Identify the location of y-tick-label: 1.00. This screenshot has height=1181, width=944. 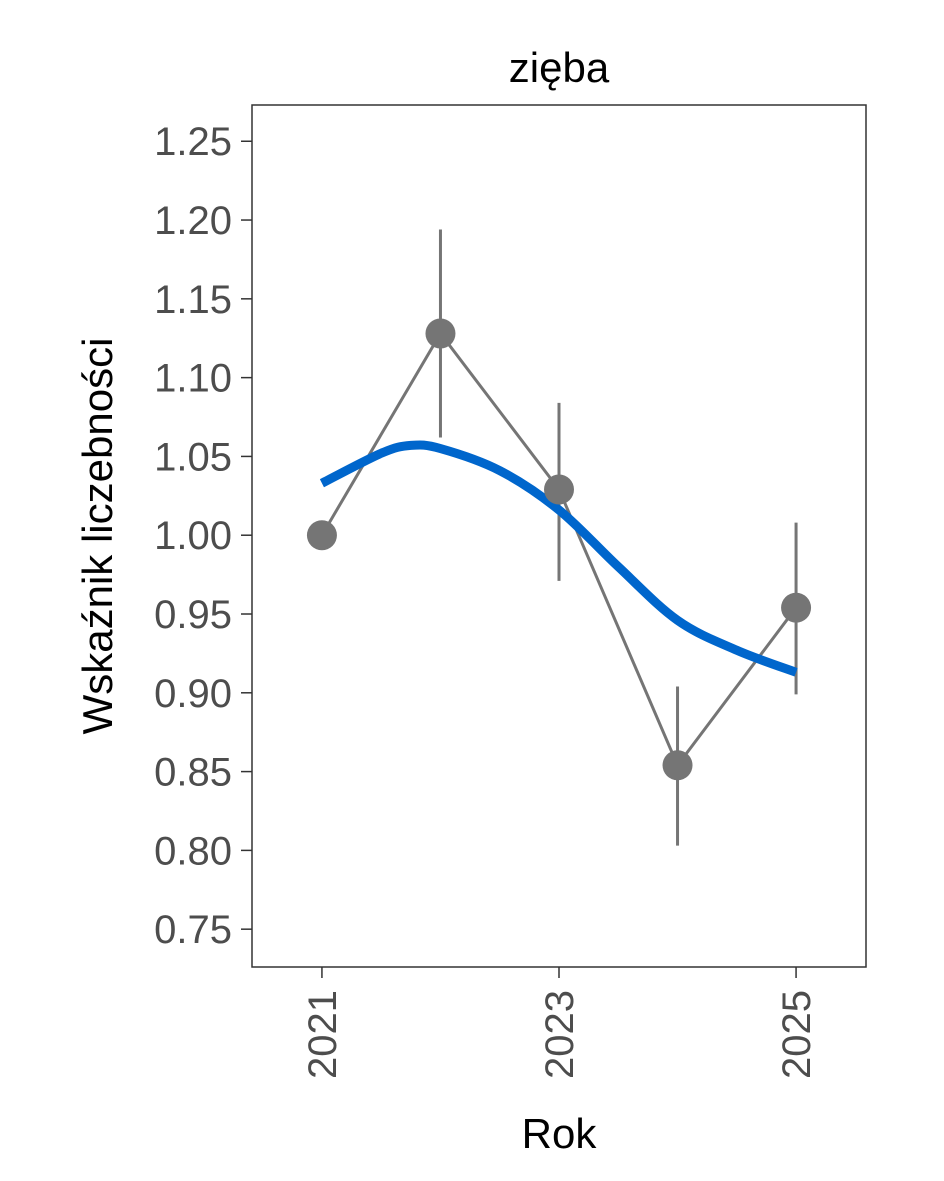
(193, 536).